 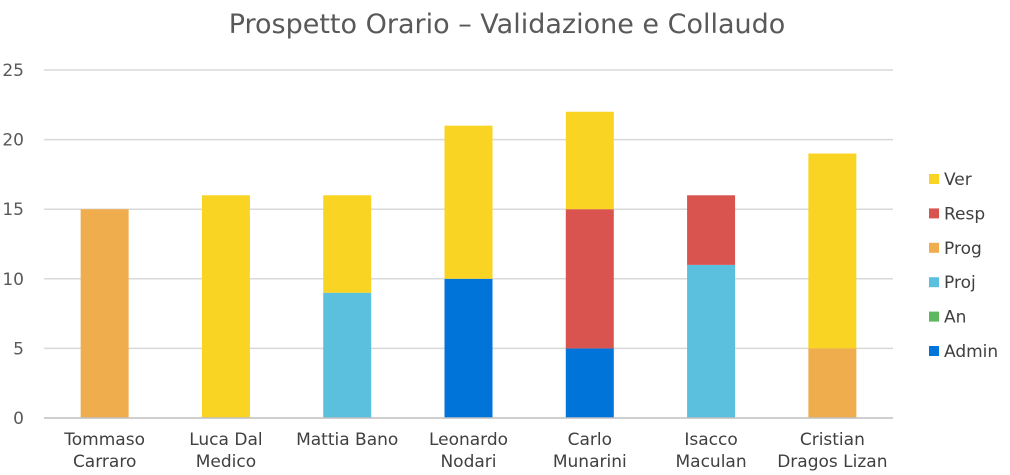 What do you see at coordinates (18, 419) in the screenshot?
I see `y-tick-label: 0` at bounding box center [18, 419].